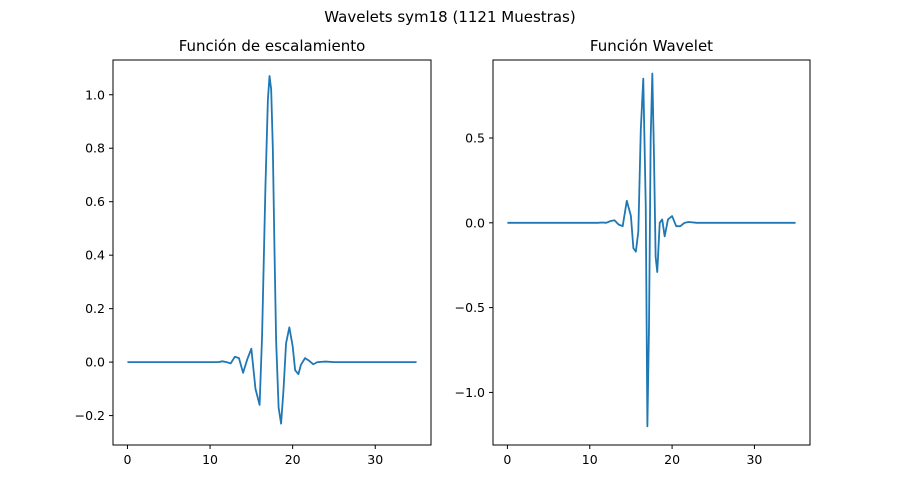 The image size is (900, 500). Describe the element at coordinates (95, 362) in the screenshot. I see `scaling-y-tick-label: 0.0` at that location.